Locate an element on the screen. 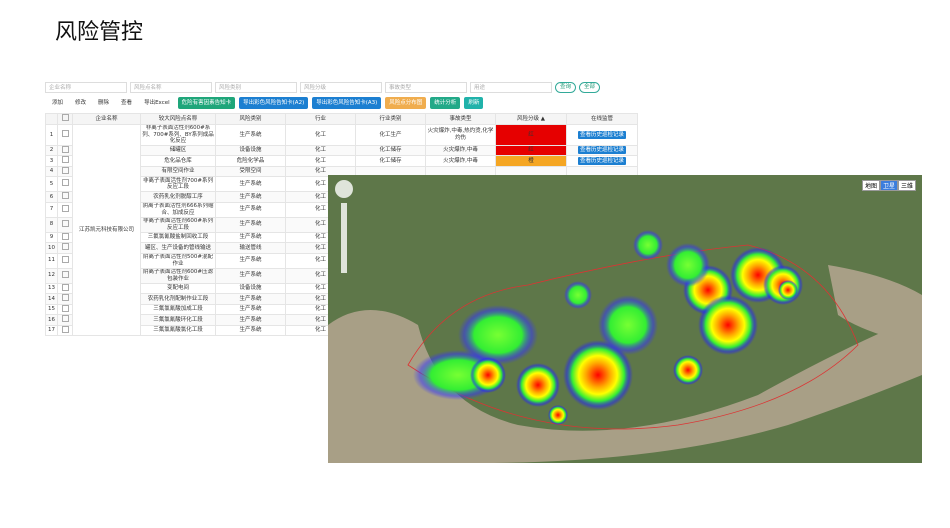 This screenshot has height=528, width=950. toolbar-button: 刷新 is located at coordinates (474, 103).